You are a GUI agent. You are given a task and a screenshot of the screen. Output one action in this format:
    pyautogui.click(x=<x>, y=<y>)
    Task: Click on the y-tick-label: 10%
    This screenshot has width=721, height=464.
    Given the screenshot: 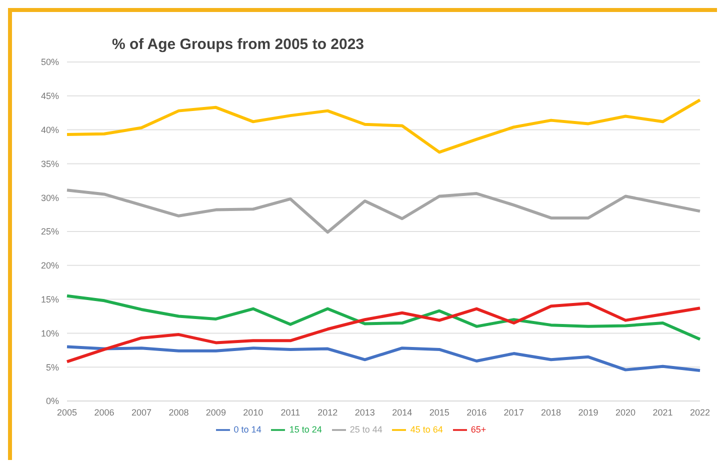 What is the action you would take?
    pyautogui.click(x=49, y=333)
    